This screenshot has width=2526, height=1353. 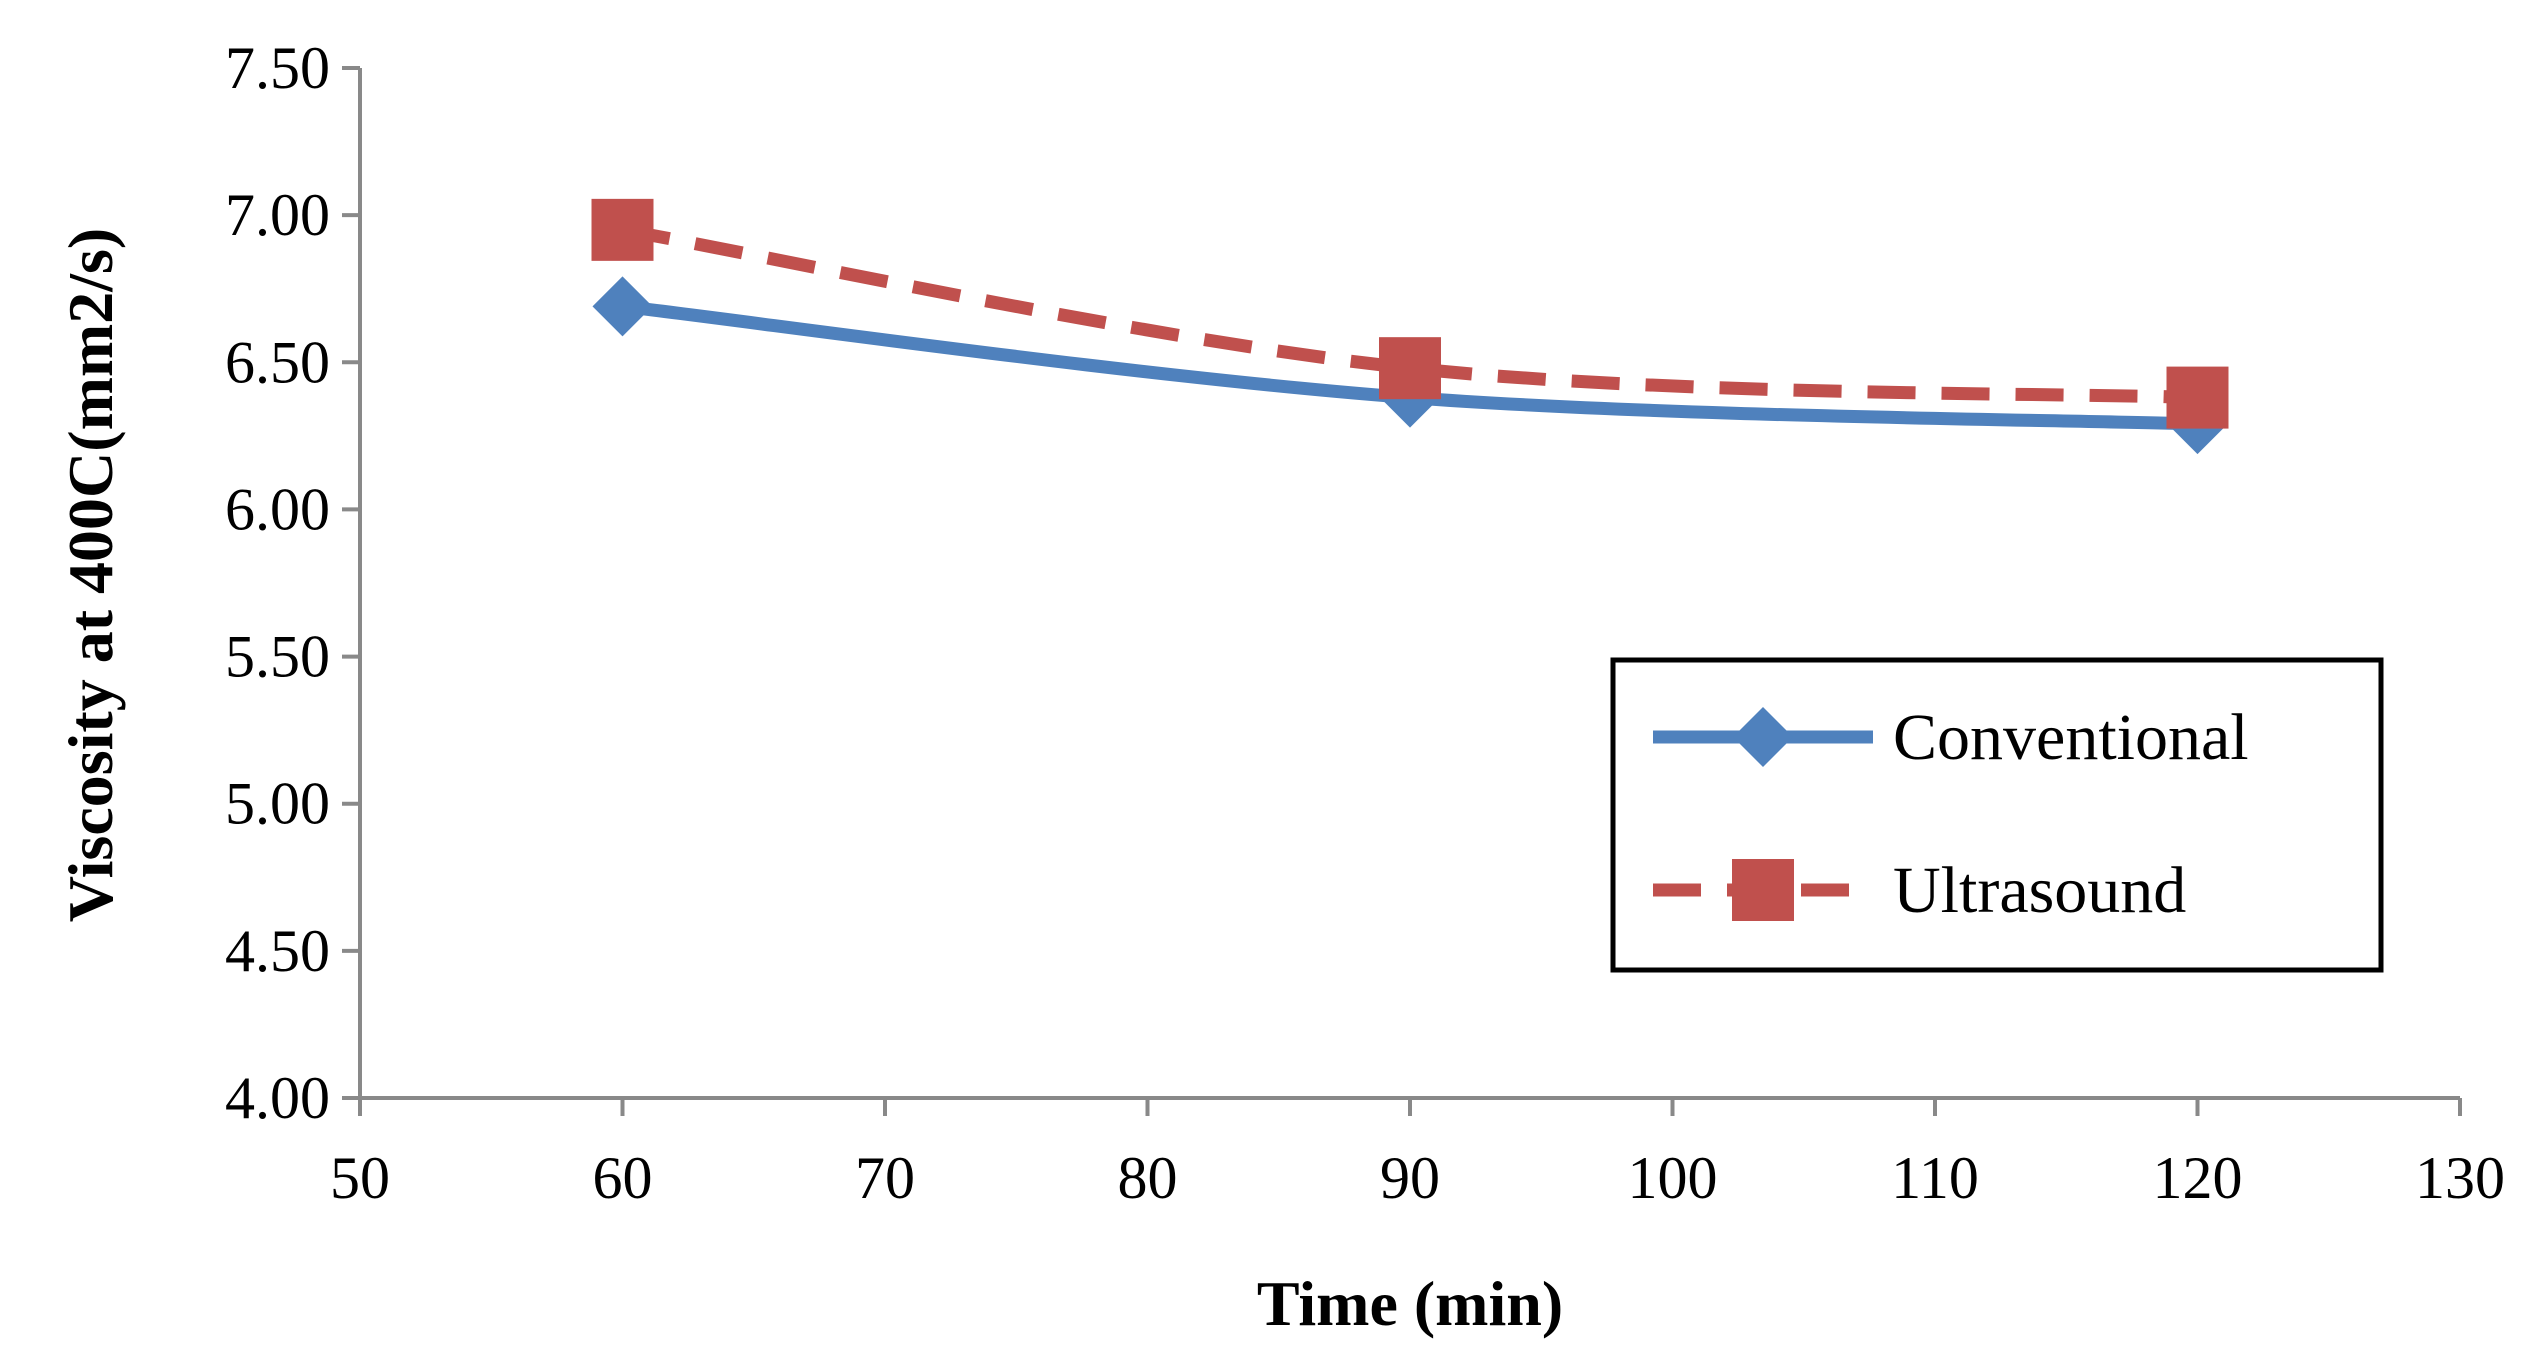 I want to click on y-tick-label: 7.50, so click(x=277, y=68).